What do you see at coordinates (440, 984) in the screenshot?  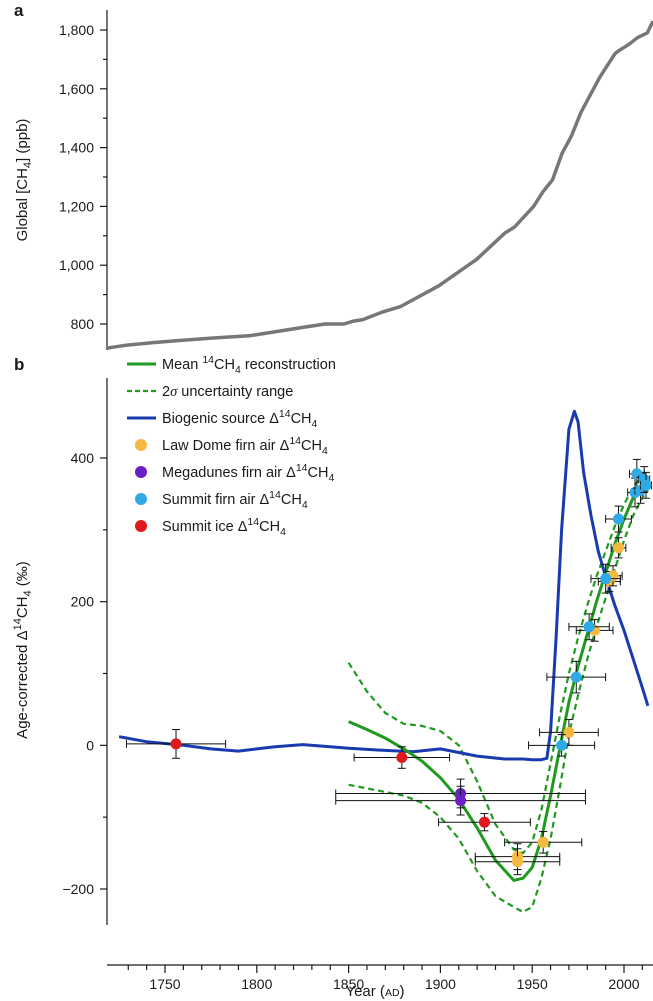 I see `panel-b-x-tick-label: 1900` at bounding box center [440, 984].